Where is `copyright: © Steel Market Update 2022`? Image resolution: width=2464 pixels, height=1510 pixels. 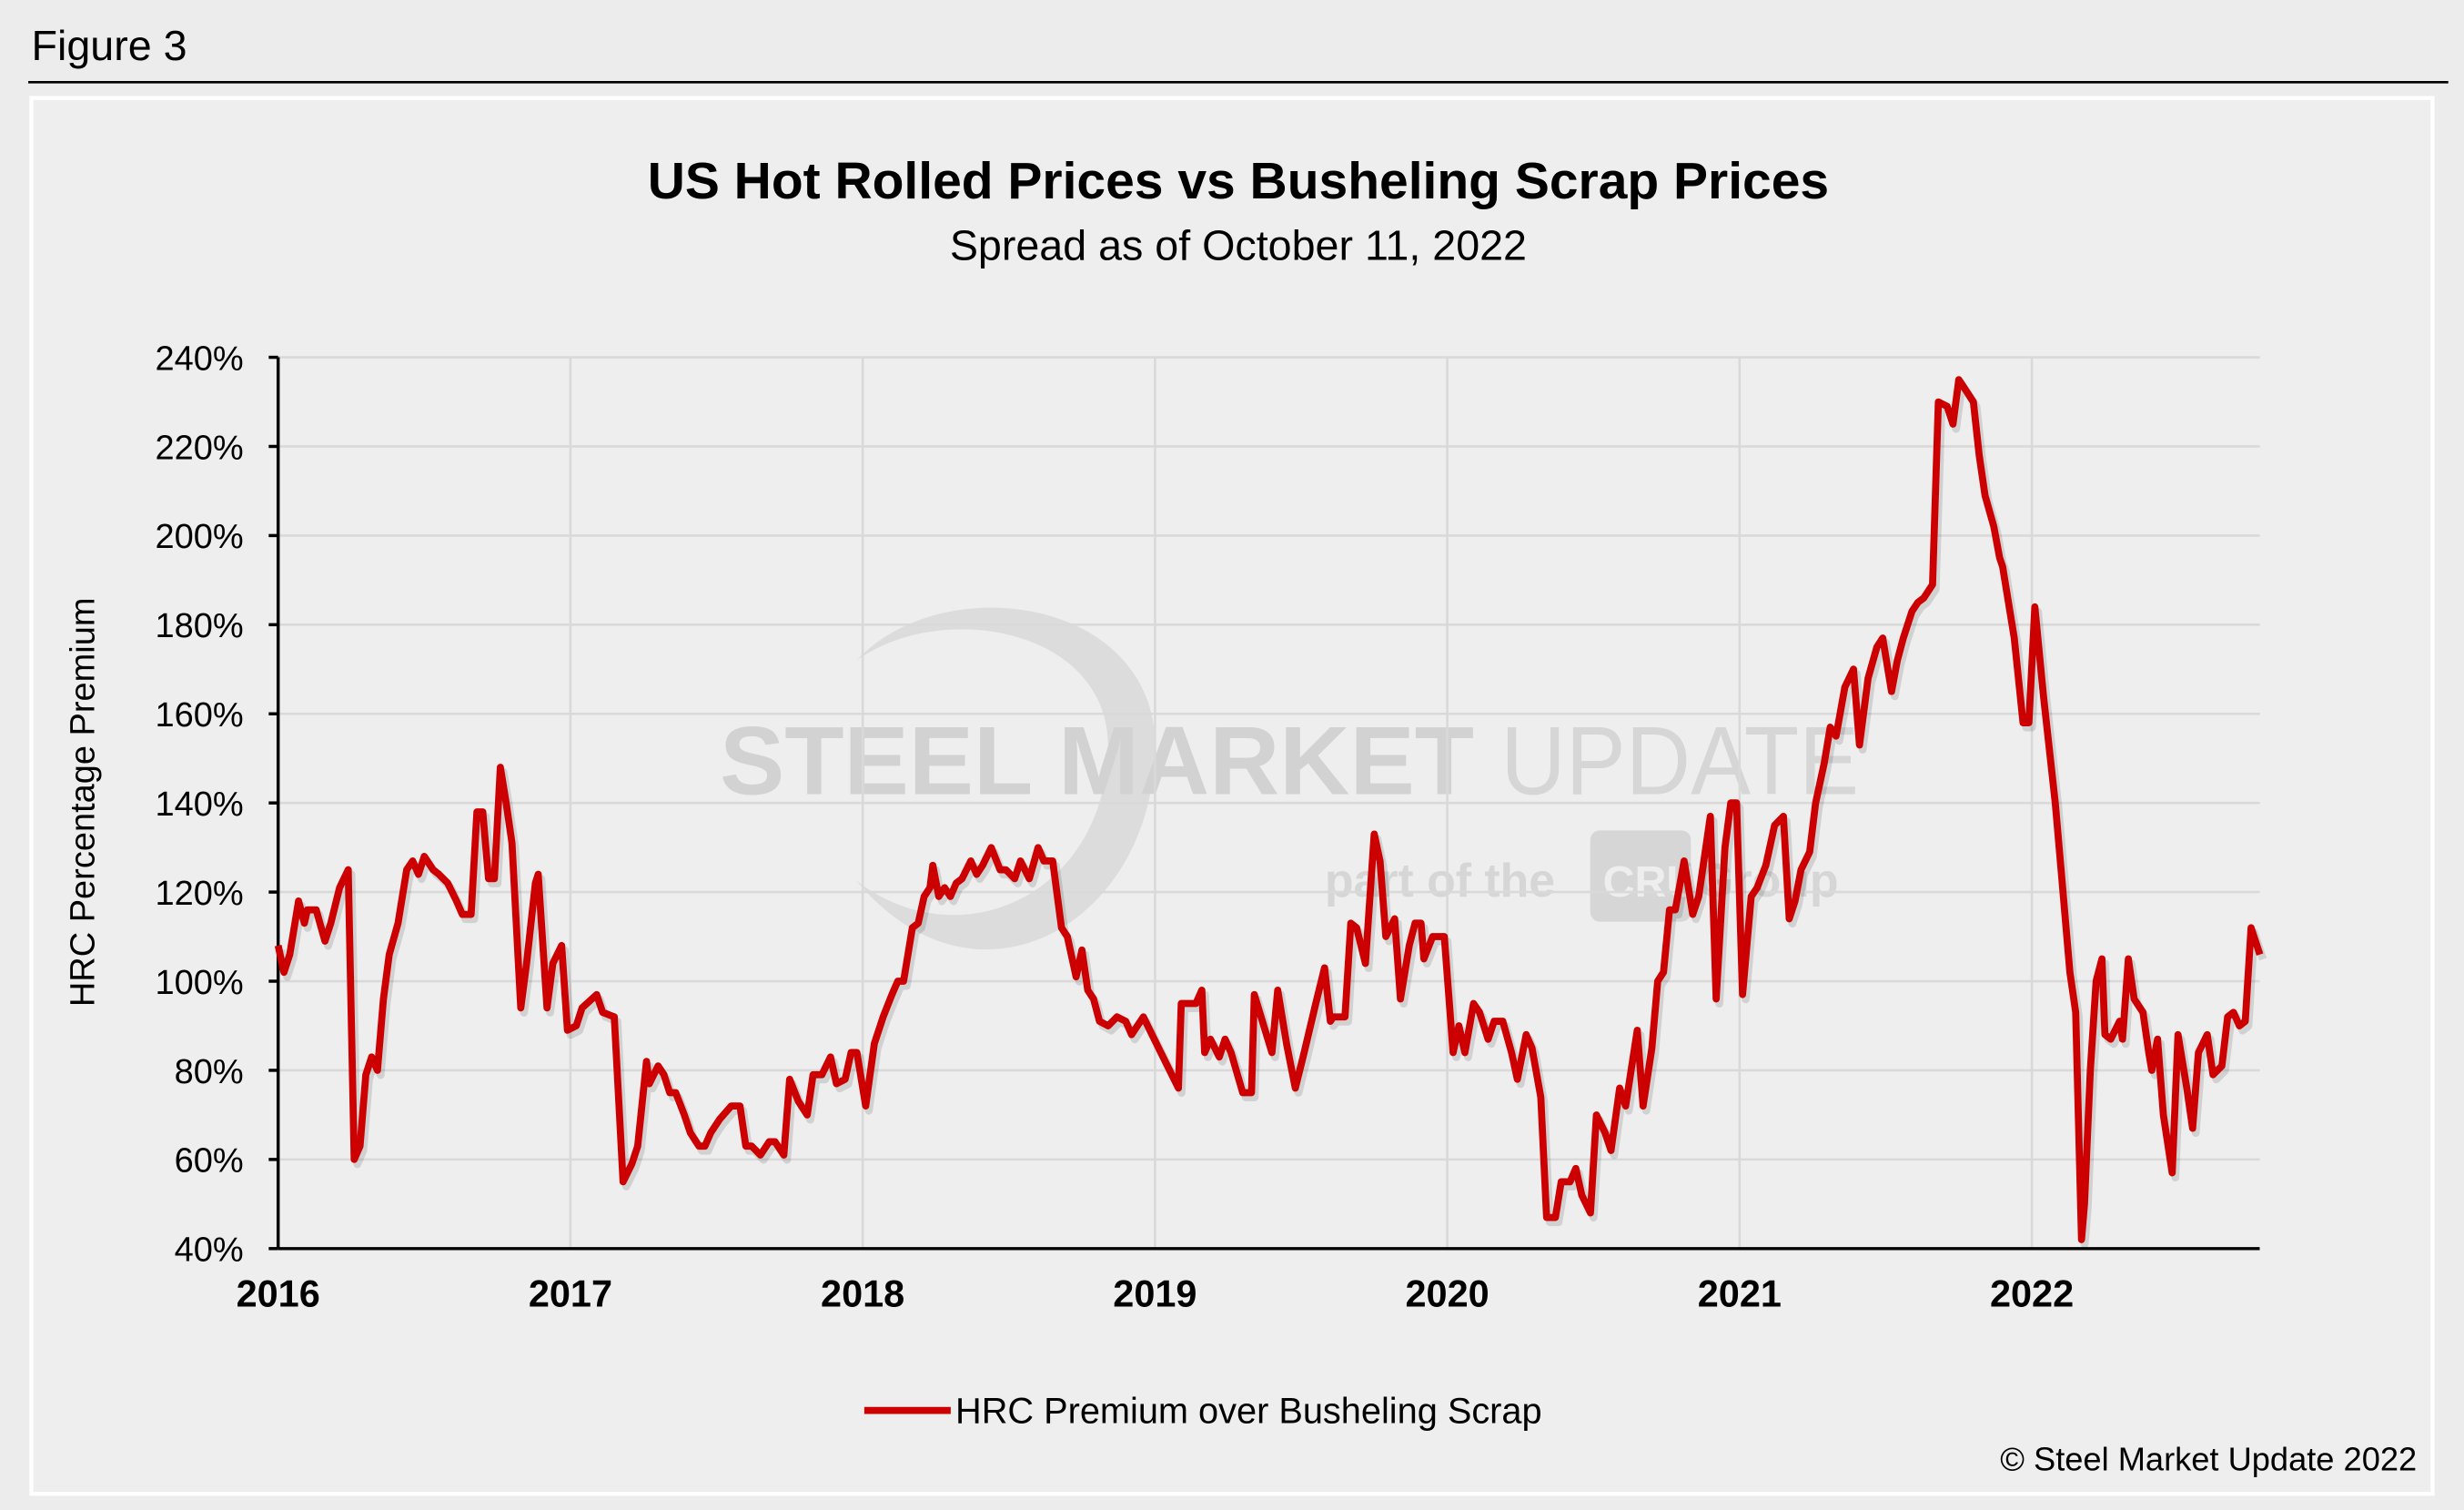 copyright: © Steel Market Update 2022 is located at coordinates (2208, 1458).